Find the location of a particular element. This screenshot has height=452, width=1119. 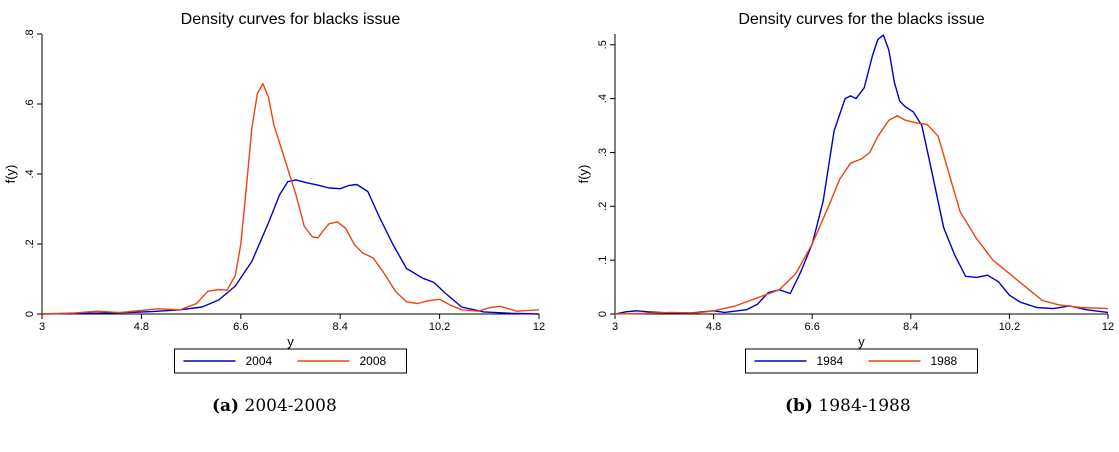

caption-letter: (b) is located at coordinates (799, 406).